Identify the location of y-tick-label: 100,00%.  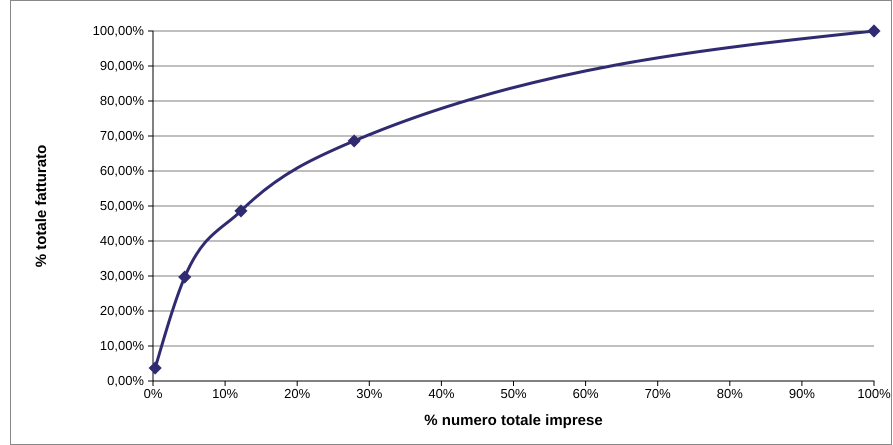
(118, 30).